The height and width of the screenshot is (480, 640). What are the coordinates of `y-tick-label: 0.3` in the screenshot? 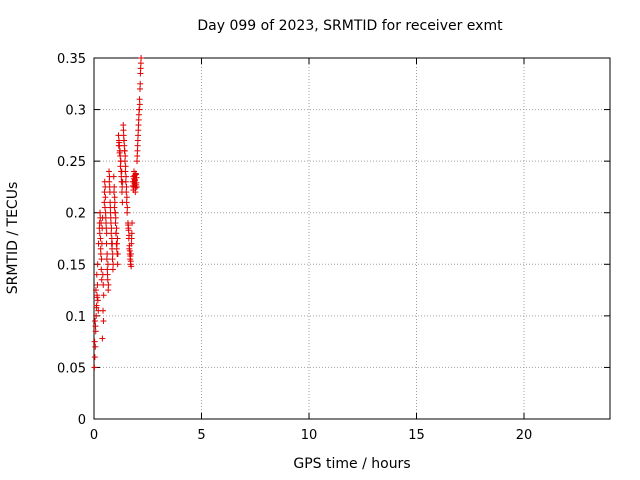 It's located at (75, 111).